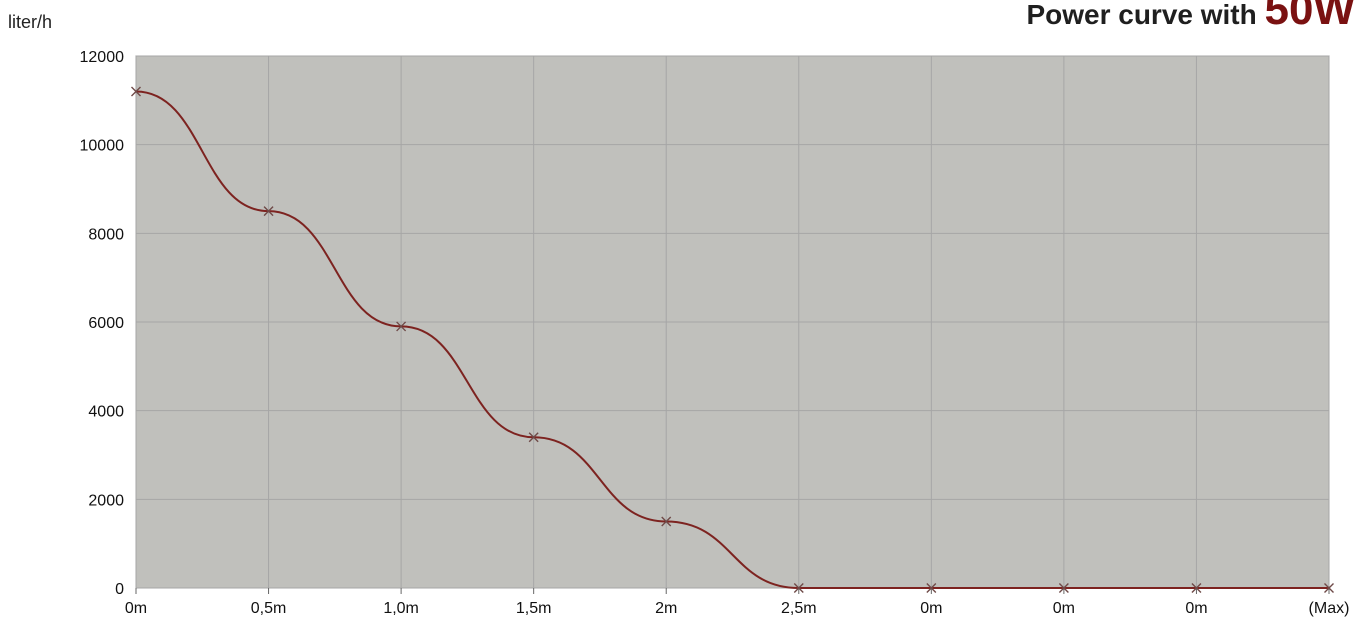  What do you see at coordinates (106, 323) in the screenshot?
I see `y-tick-label-6000: 6000` at bounding box center [106, 323].